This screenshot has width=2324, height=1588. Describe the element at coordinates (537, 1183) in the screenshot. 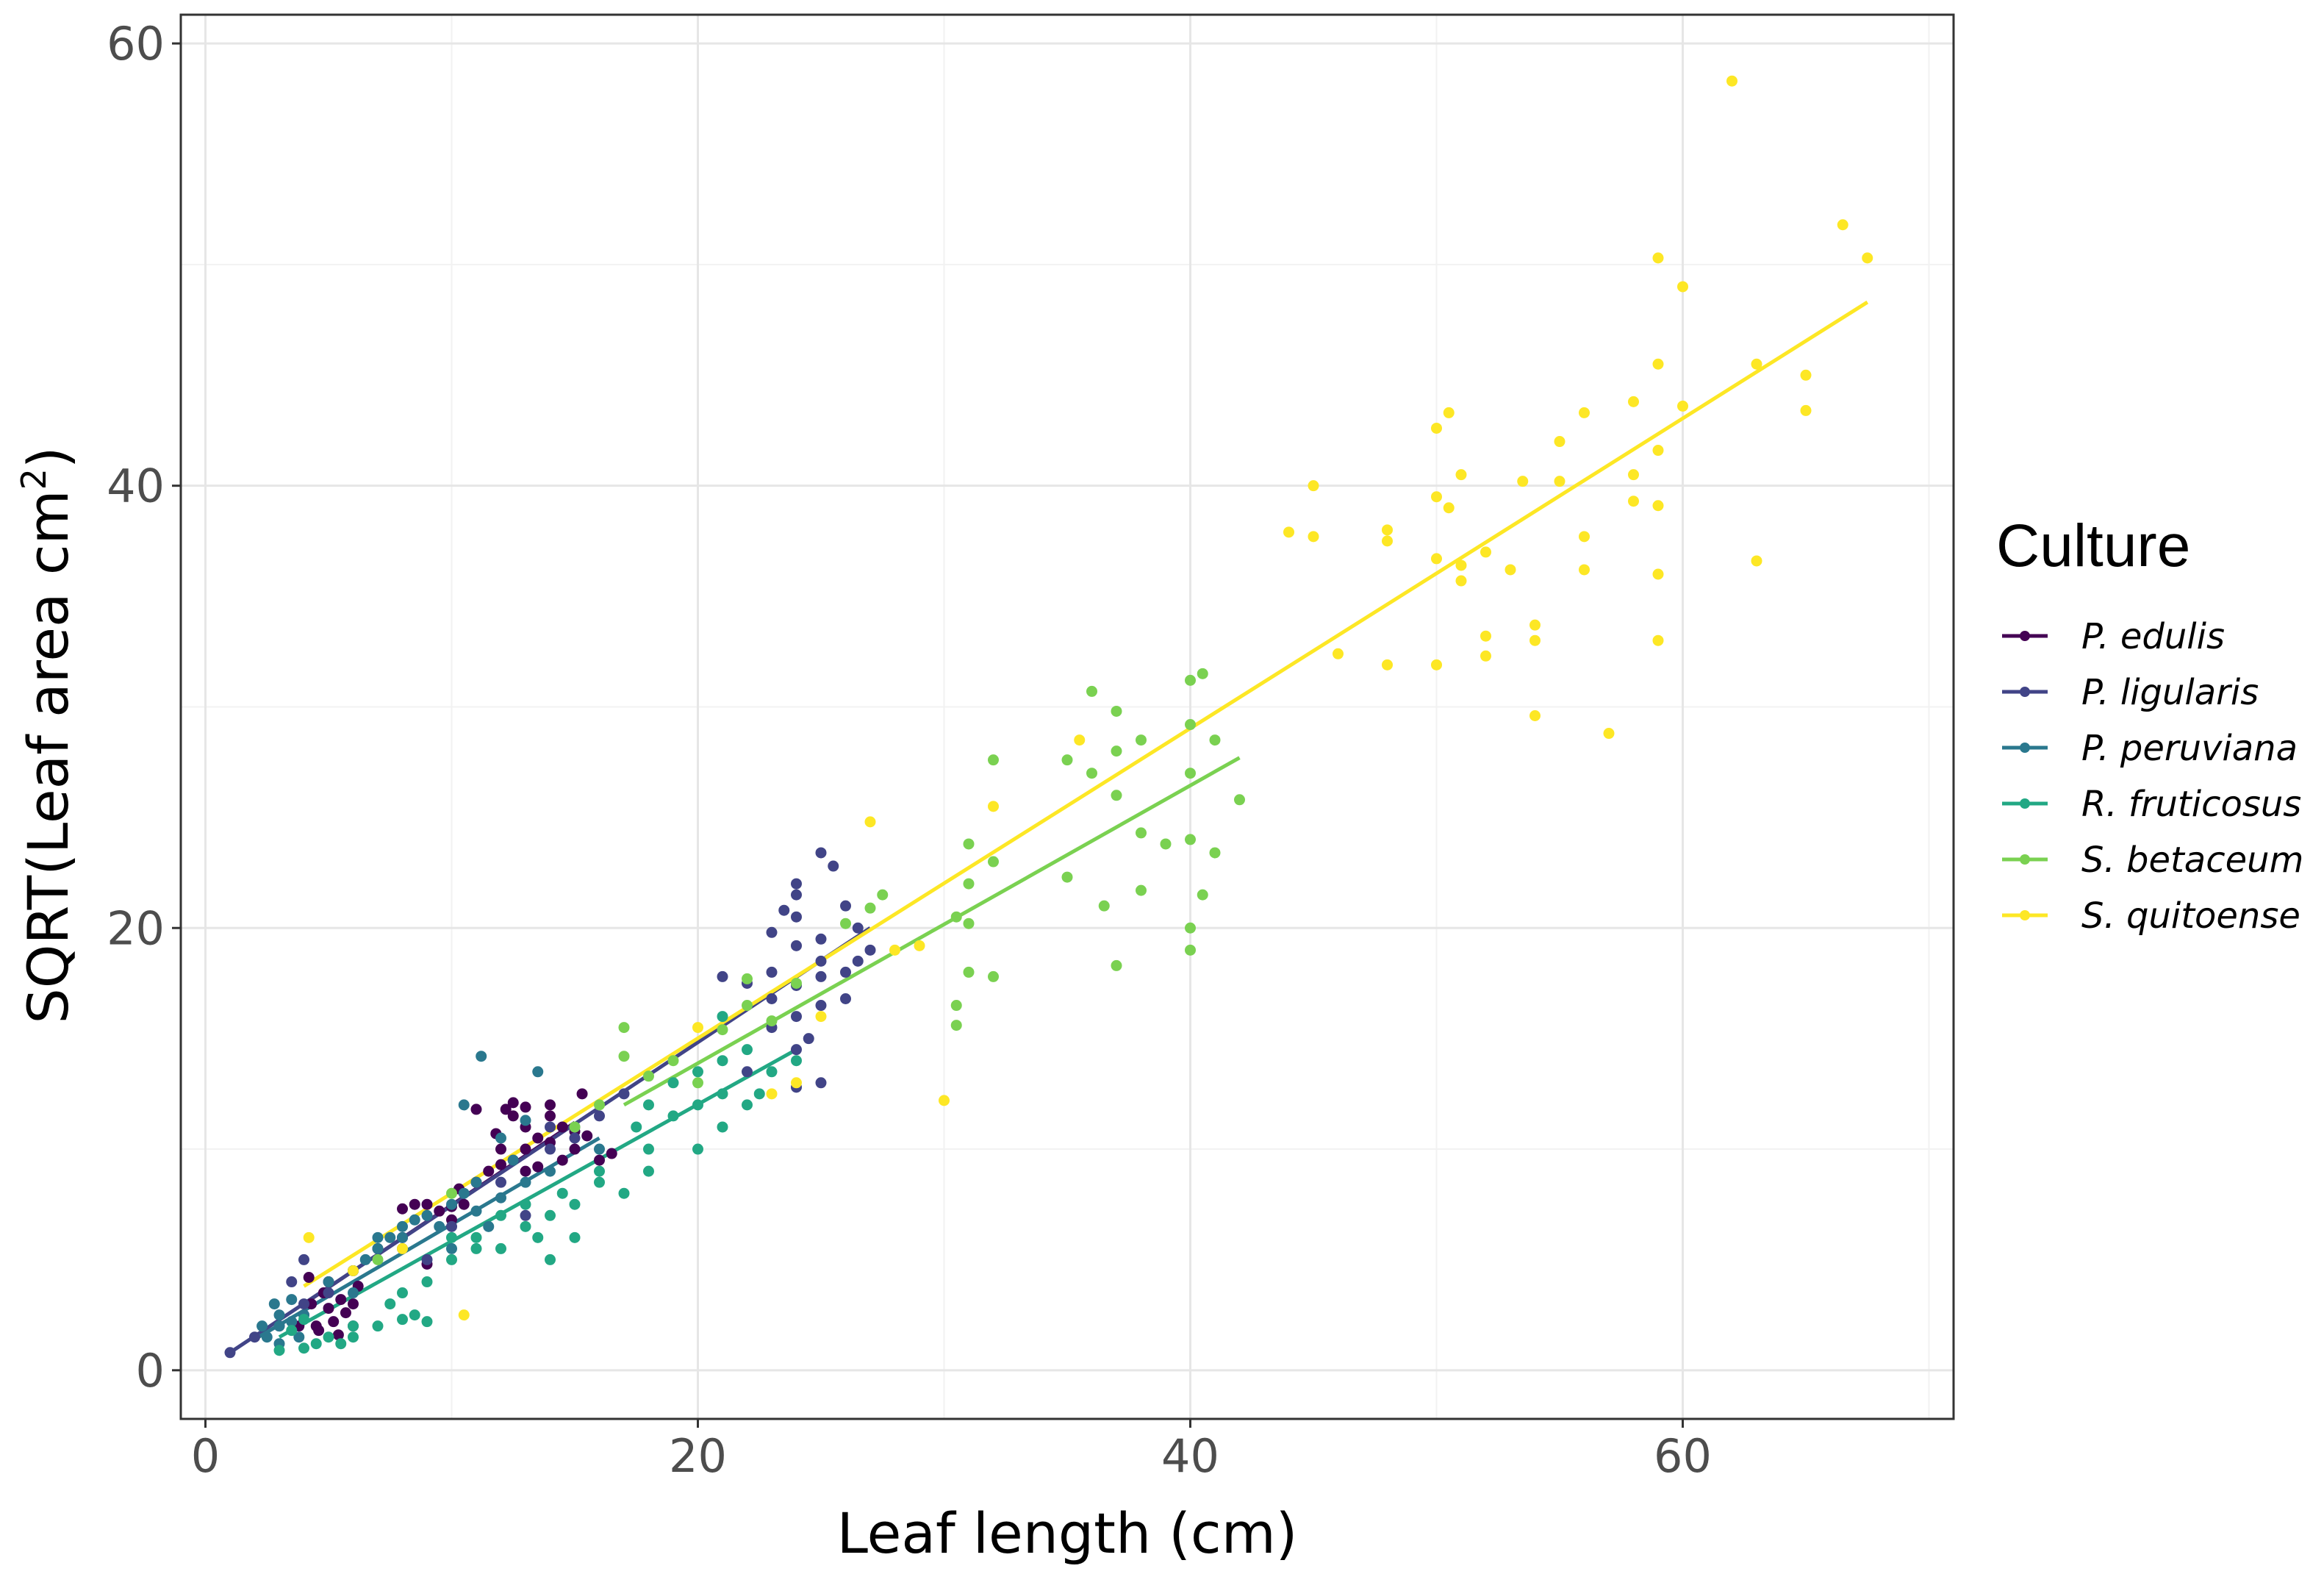

I see `series-points` at that location.